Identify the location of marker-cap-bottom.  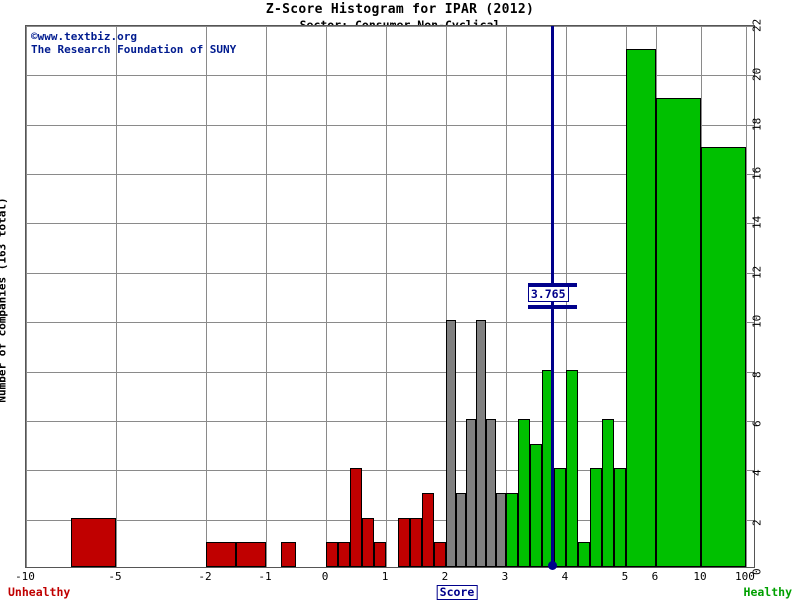
(552, 306).